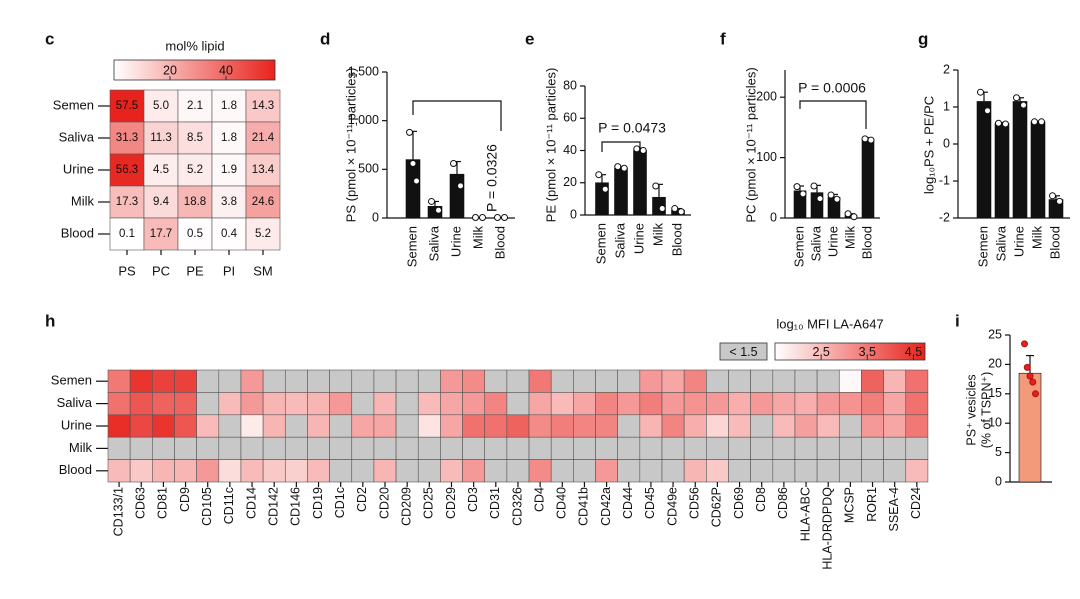 This screenshot has width=1080, height=599. What do you see at coordinates (750, 144) in the screenshot?
I see `y-axis-label: PC (pmol × 10⁻¹¹ particles)` at bounding box center [750, 144].